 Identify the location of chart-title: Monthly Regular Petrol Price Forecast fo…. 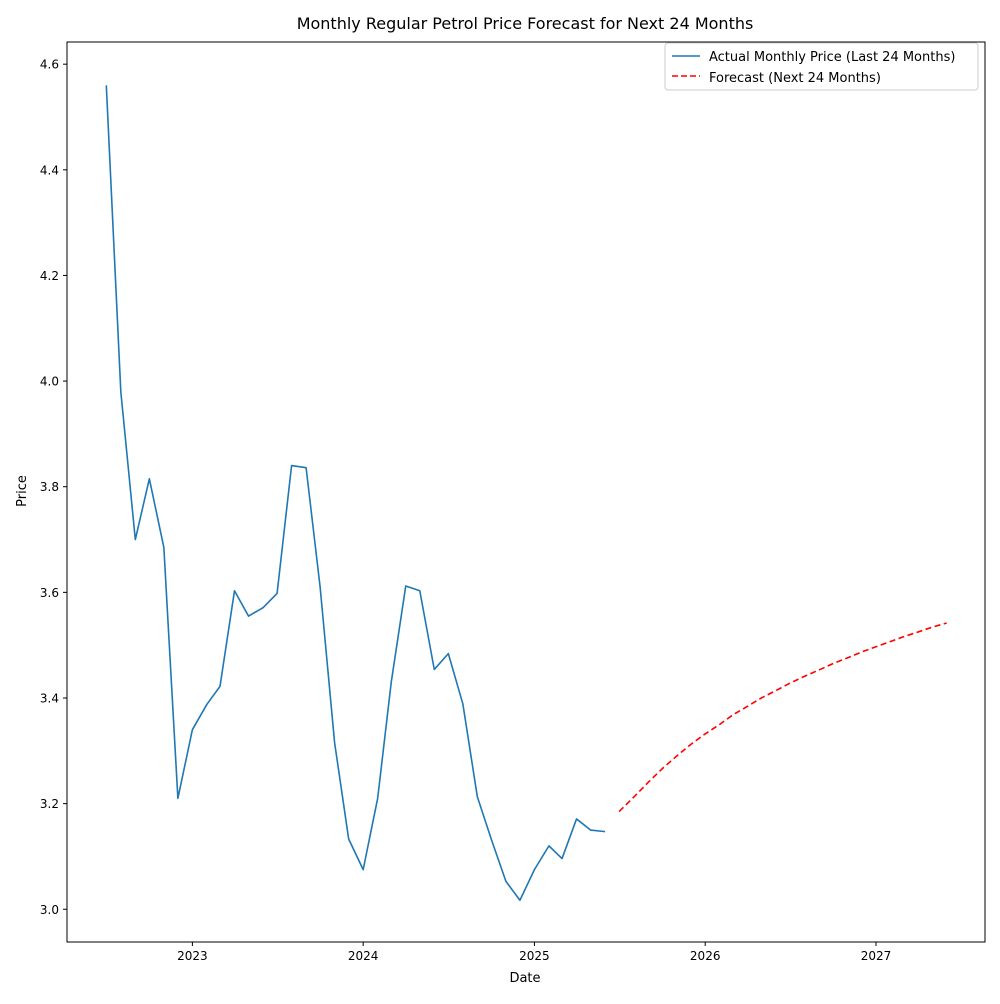
(525, 23).